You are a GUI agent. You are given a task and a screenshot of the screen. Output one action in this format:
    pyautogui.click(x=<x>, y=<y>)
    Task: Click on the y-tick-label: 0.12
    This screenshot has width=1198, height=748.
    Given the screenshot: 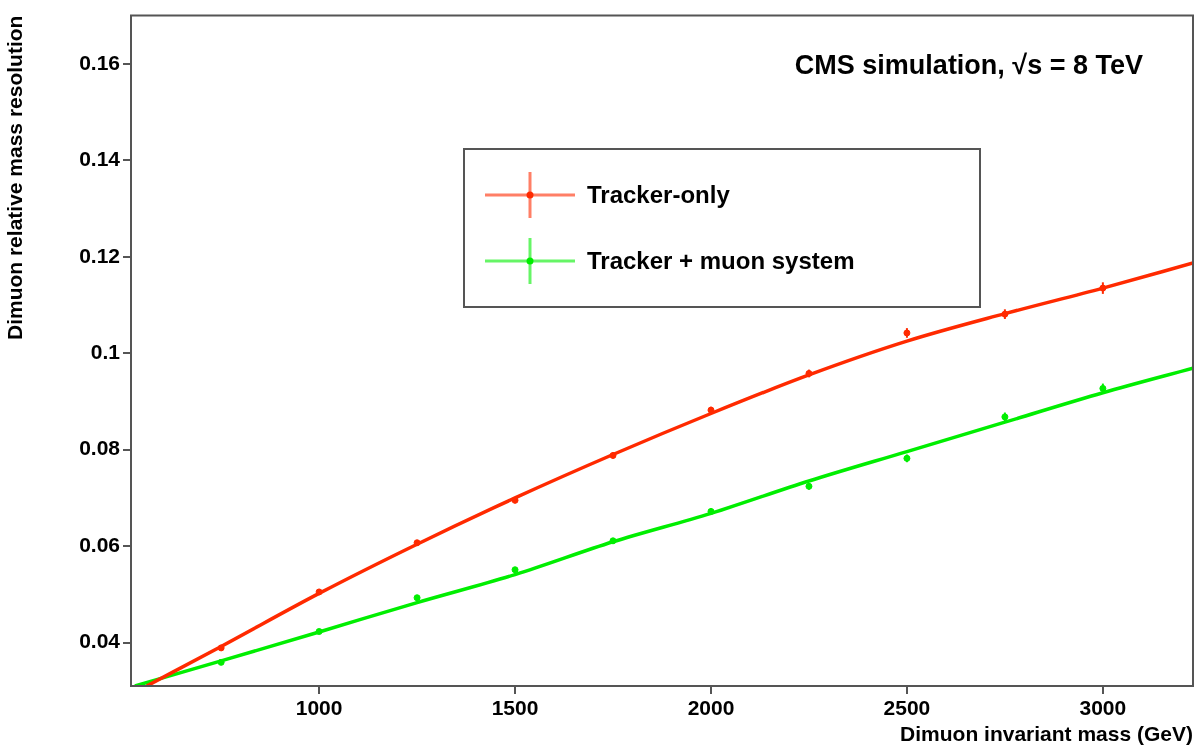 What is the action you would take?
    pyautogui.click(x=99, y=255)
    